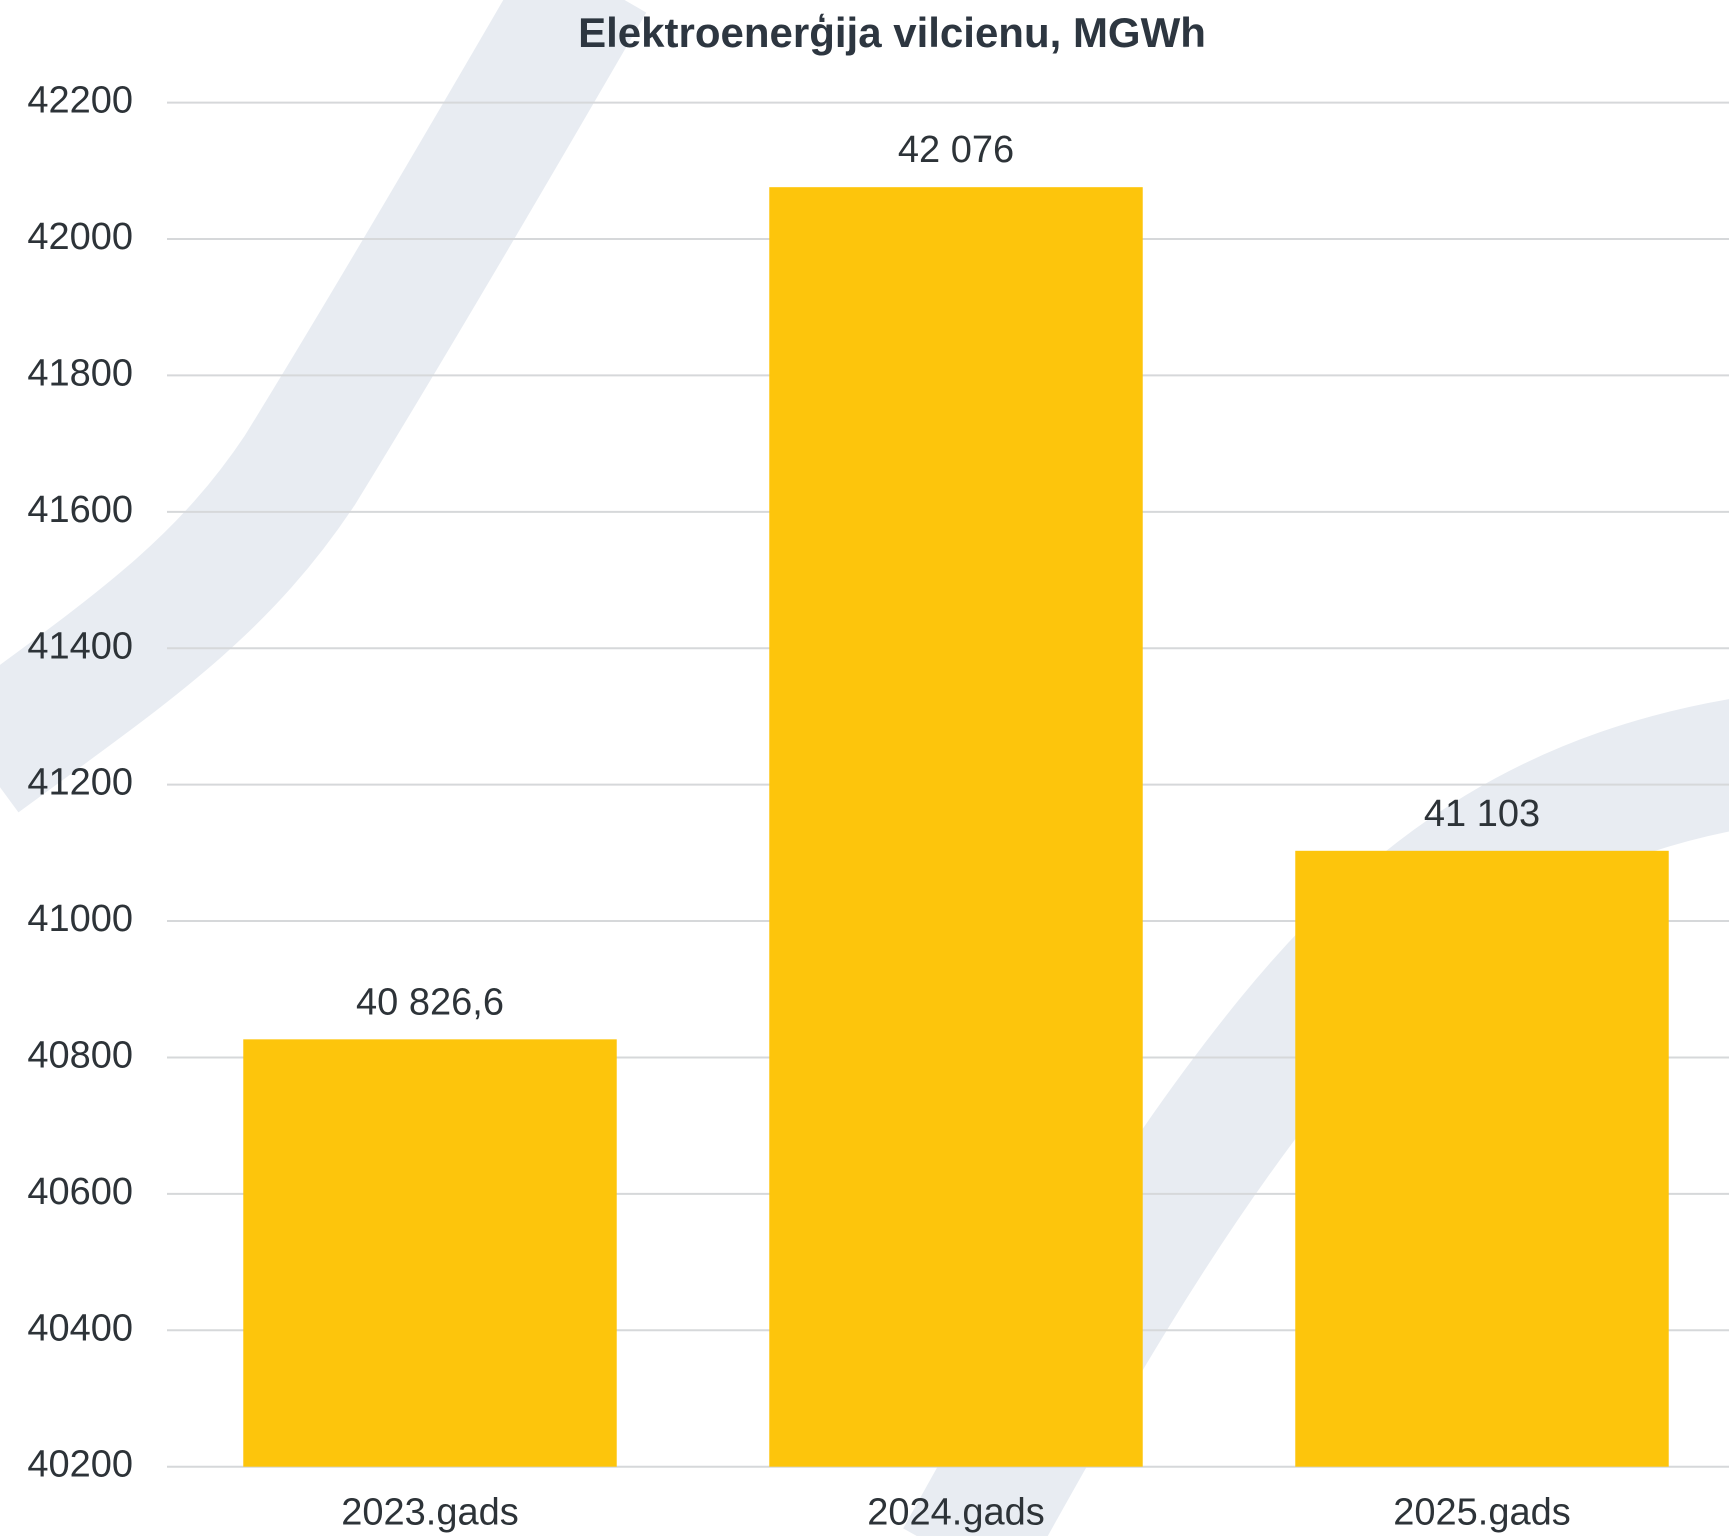 Image resolution: width=1729 pixels, height=1536 pixels. I want to click on y-tick-label: 40800, so click(80, 1056).